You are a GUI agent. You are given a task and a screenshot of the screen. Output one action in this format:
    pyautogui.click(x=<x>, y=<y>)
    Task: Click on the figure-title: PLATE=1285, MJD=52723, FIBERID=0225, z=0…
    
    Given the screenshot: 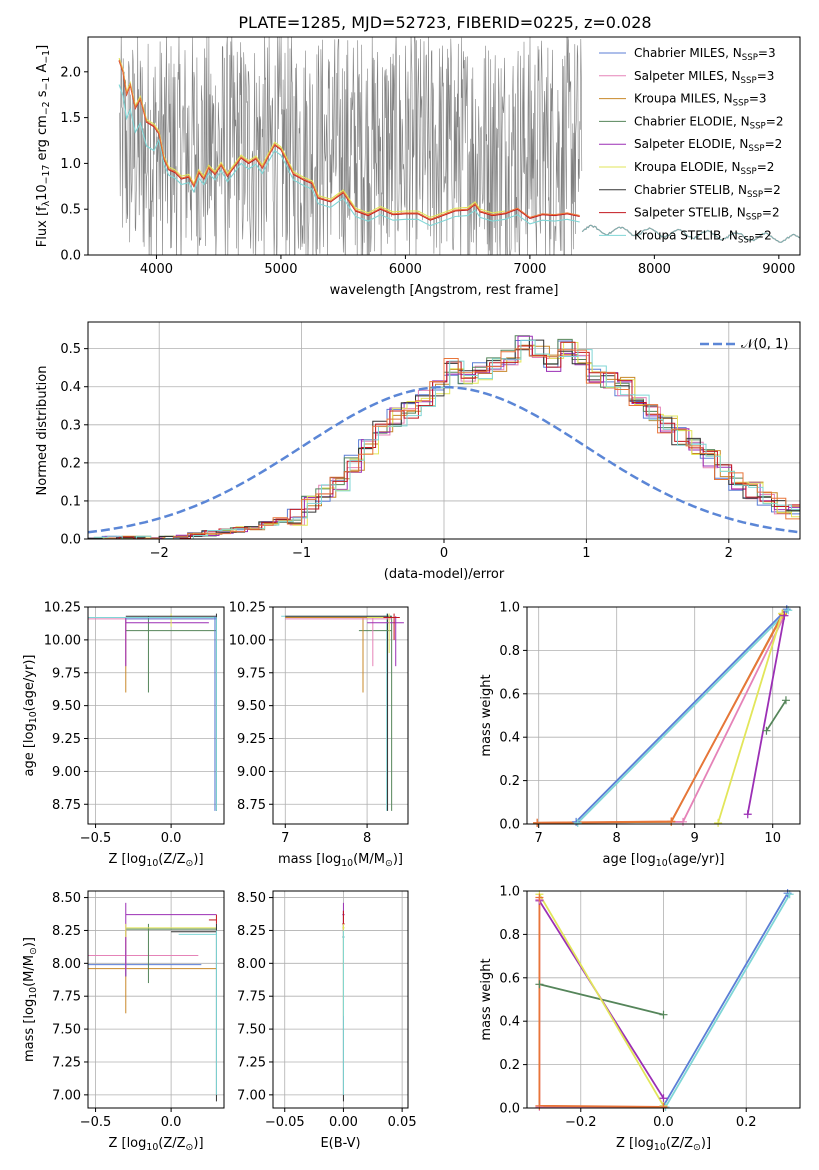 What is the action you would take?
    pyautogui.click(x=444, y=22)
    